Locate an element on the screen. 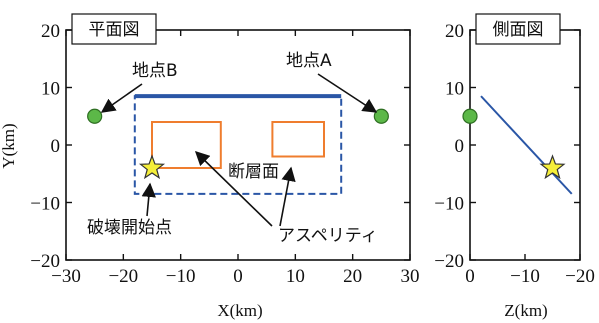 Image resolution: width=599 pixels, height=323 pixels. fault-plane-label: 断層面 is located at coordinates (253, 172).